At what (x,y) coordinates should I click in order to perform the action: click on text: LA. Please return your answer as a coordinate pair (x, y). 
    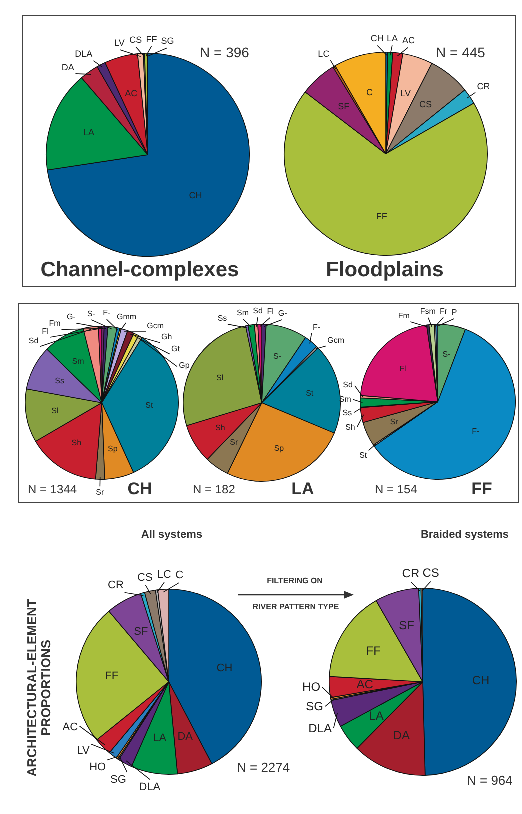
    Looking at the image, I should click on (303, 490).